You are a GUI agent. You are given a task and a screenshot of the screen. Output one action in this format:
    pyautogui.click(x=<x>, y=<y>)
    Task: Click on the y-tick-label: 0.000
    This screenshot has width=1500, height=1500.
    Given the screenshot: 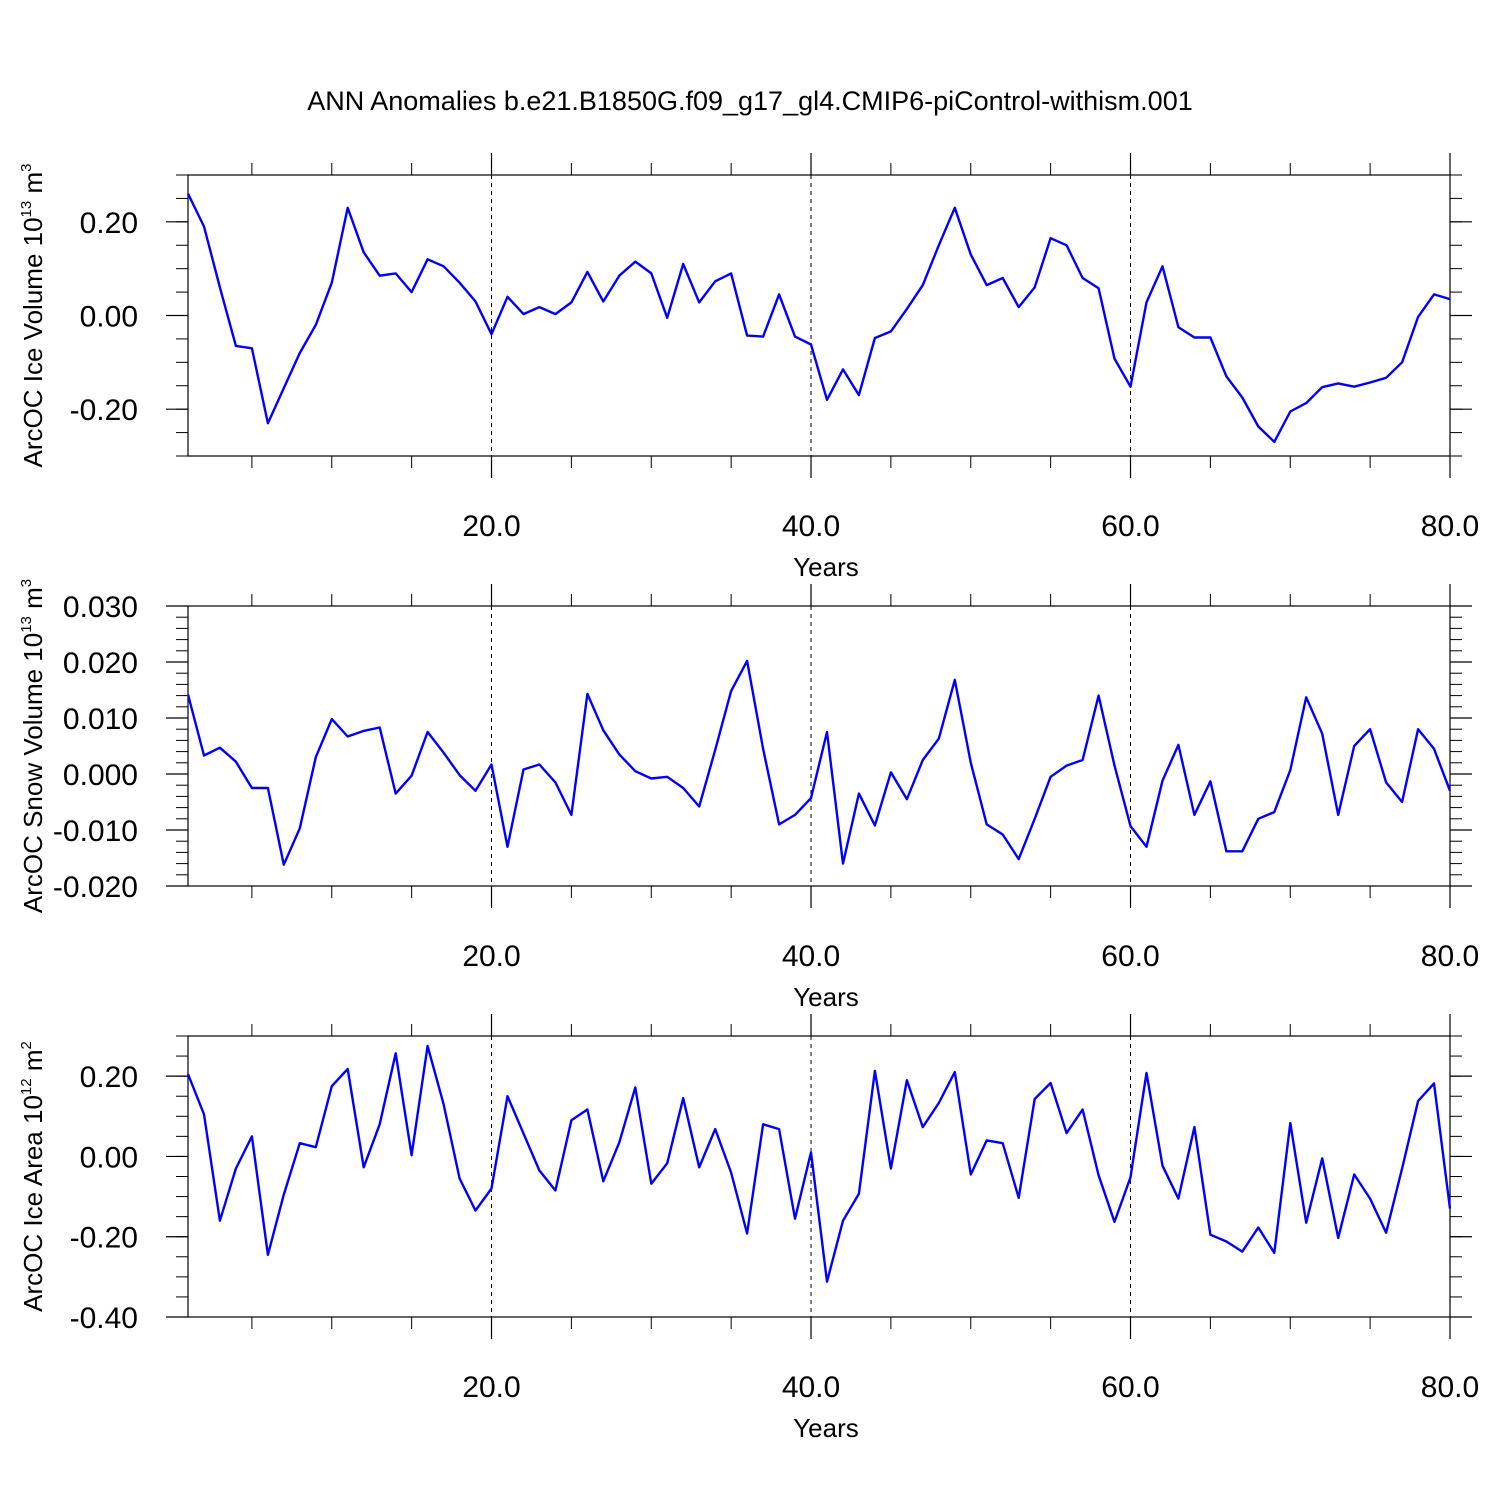 What is the action you would take?
    pyautogui.click(x=100, y=775)
    